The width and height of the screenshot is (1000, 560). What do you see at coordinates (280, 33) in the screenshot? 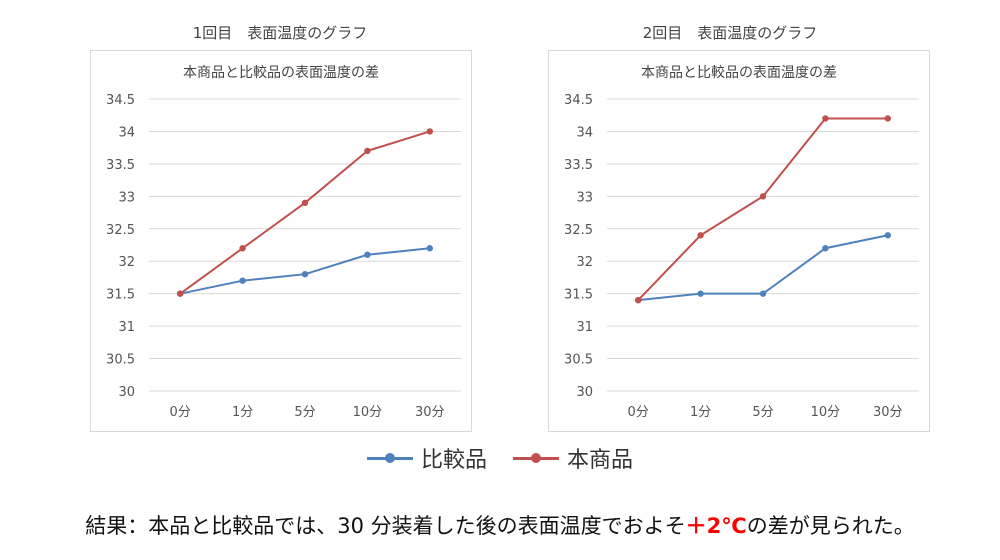
I see `panel-title-1: 1回目 表面温度のグラフ` at bounding box center [280, 33].